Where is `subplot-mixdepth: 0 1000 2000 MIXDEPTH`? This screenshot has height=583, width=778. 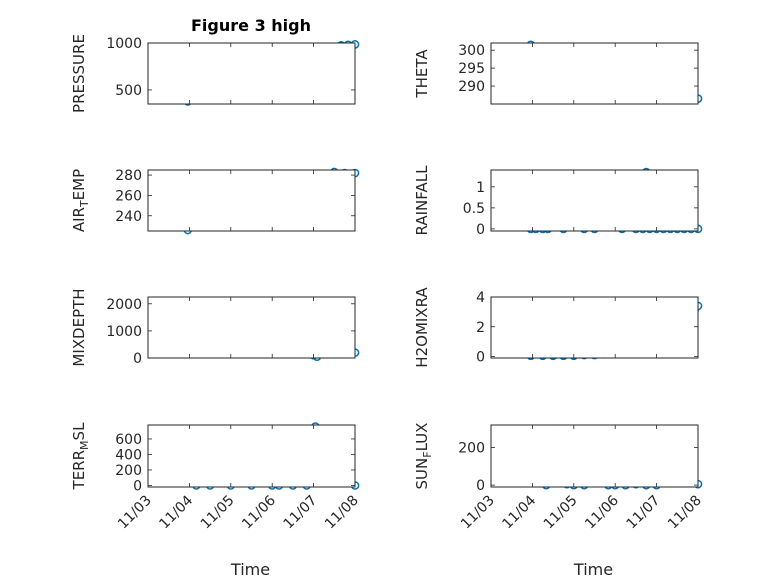 subplot-mixdepth: 0 1000 2000 MIXDEPTH is located at coordinates (215, 327).